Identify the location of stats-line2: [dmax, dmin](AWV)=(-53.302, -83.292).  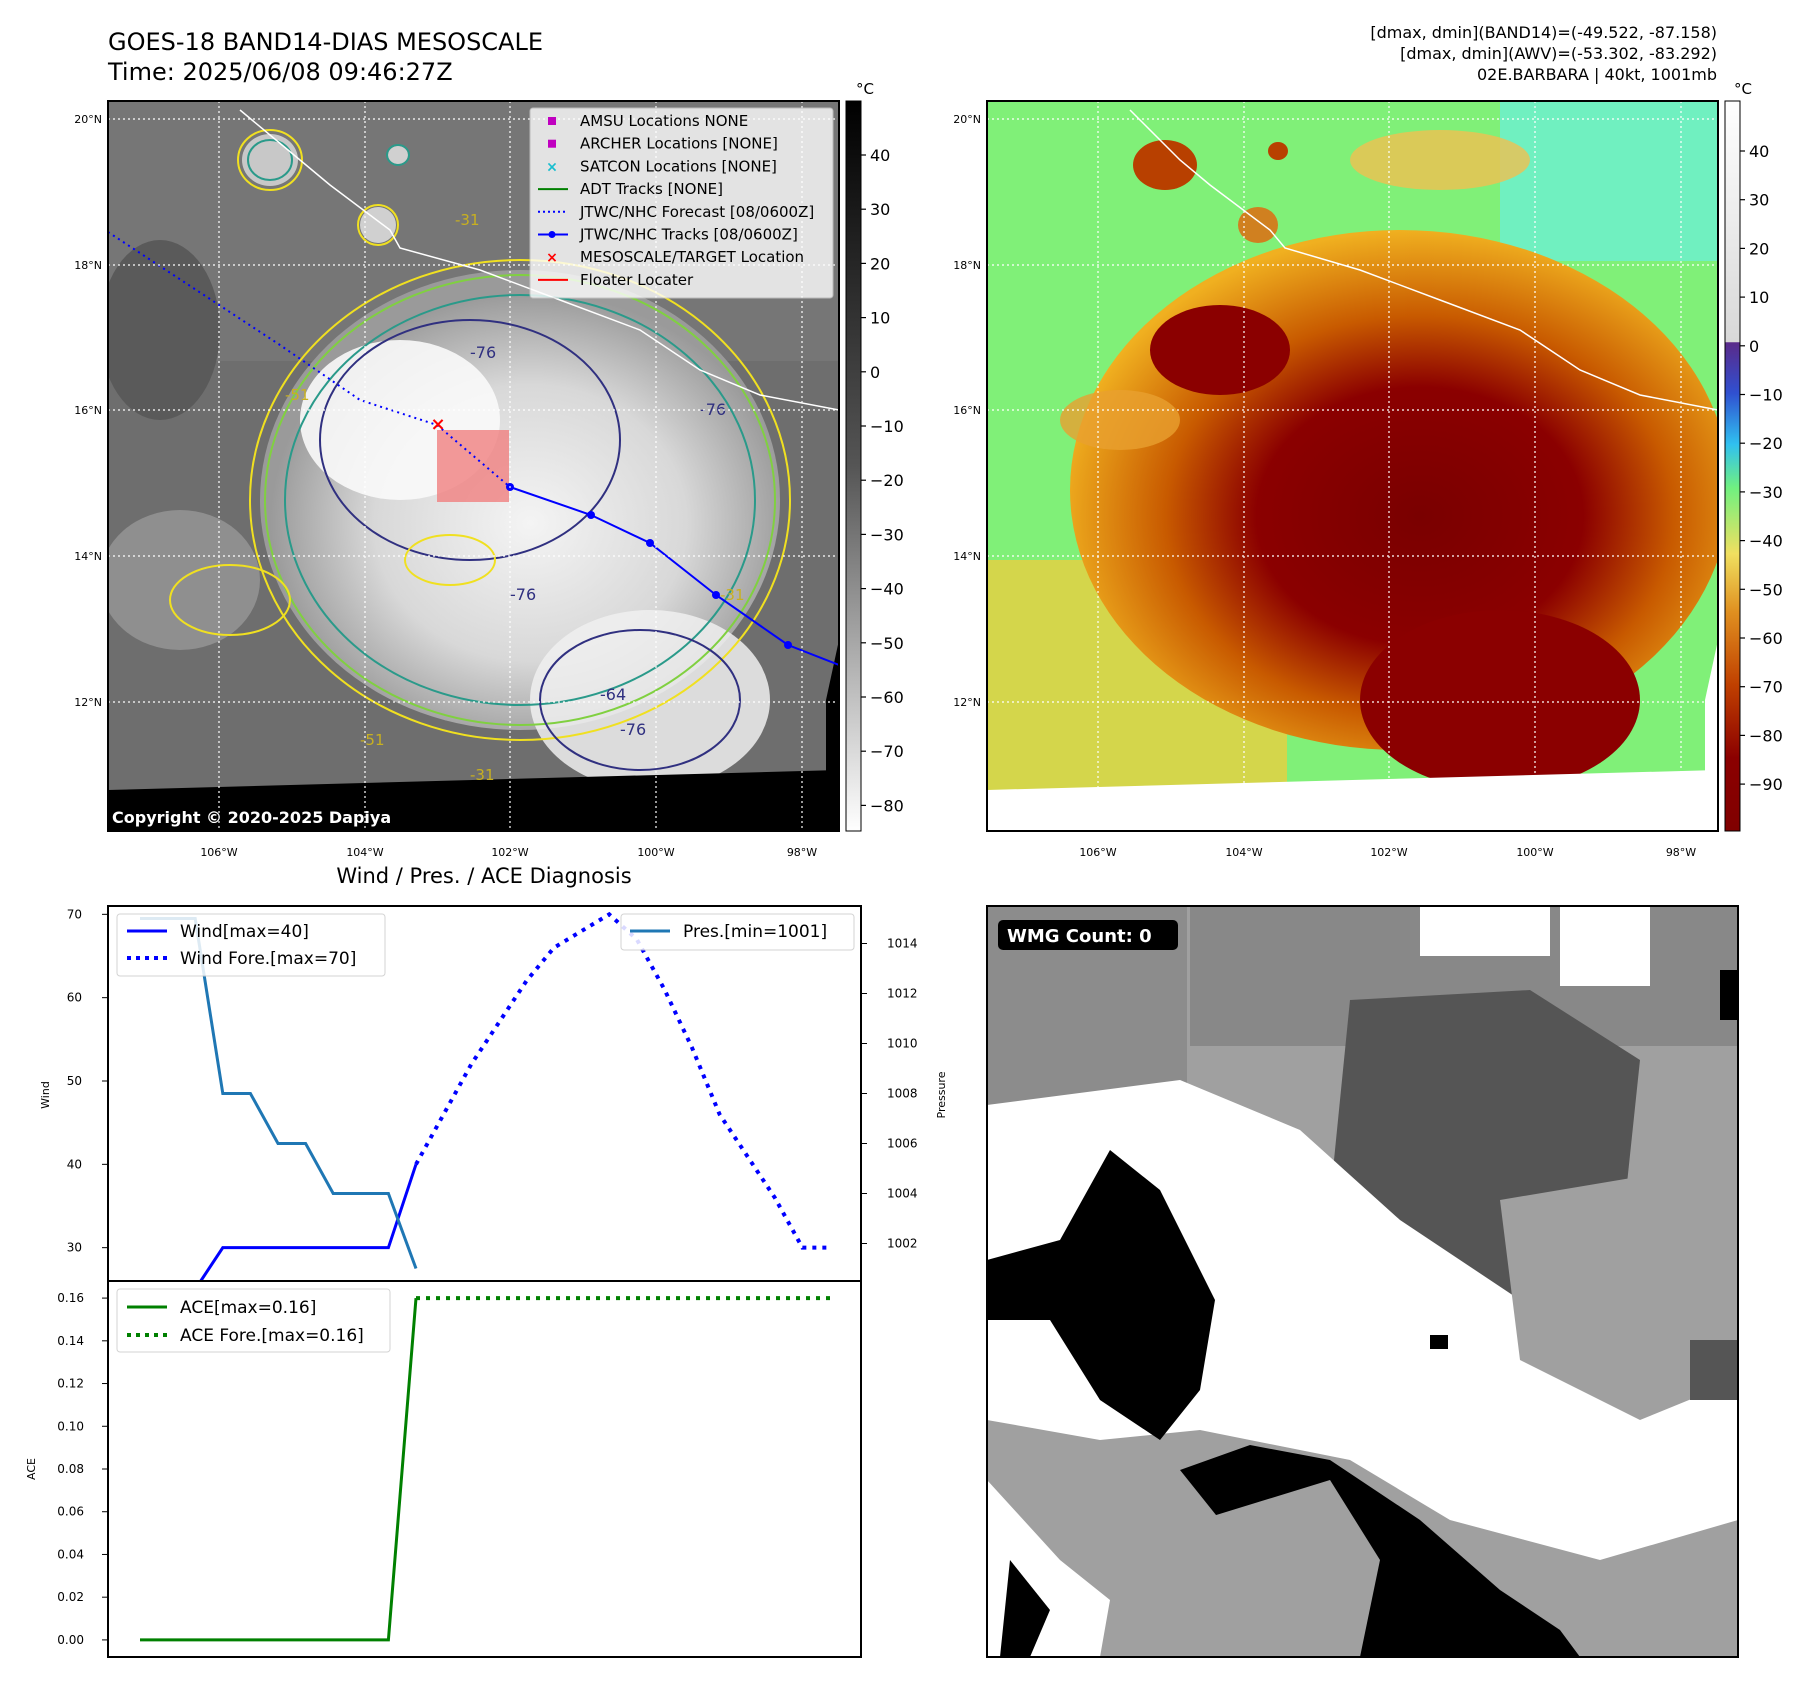
(1558, 53).